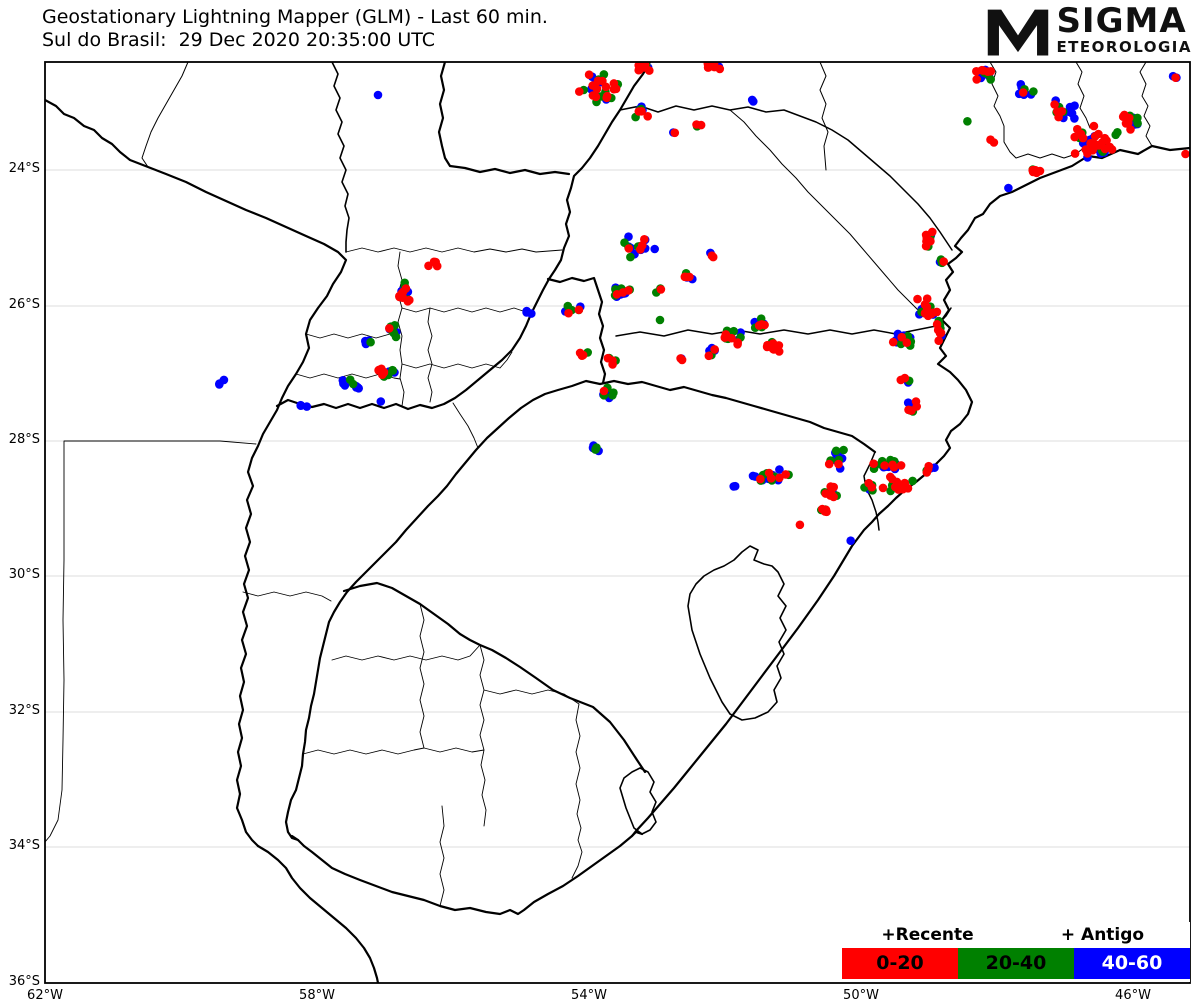 This screenshot has width=1200, height=1008. I want to click on legend-bin: 20-40, so click(1016, 963).